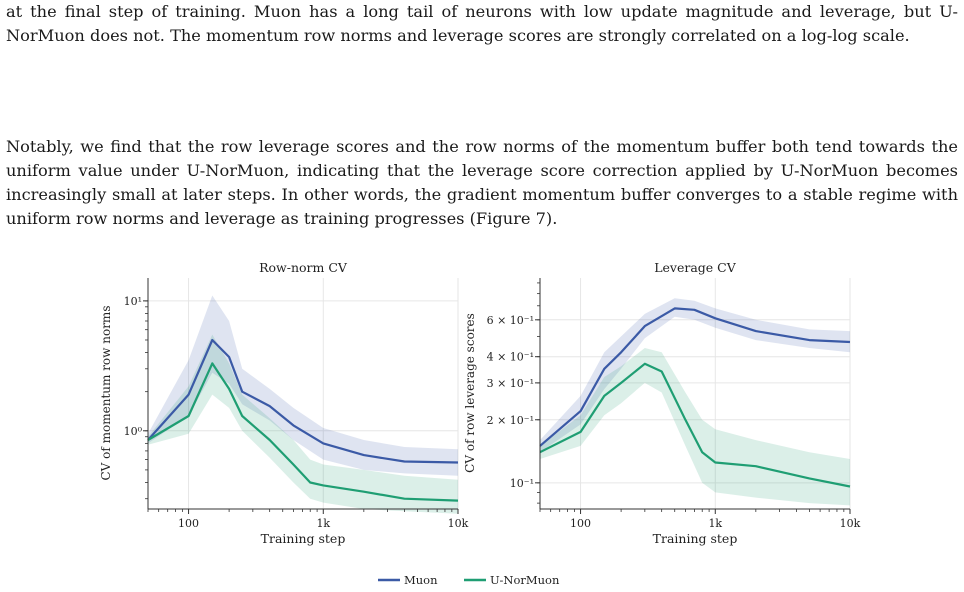 The image size is (964, 592). Describe the element at coordinates (522, 483) in the screenshot. I see `y-tick-label: 10⁻¹` at that location.